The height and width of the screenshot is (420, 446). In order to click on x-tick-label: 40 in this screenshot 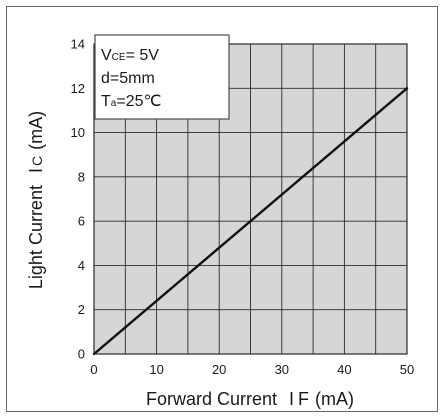, I will do `click(344, 369)`.